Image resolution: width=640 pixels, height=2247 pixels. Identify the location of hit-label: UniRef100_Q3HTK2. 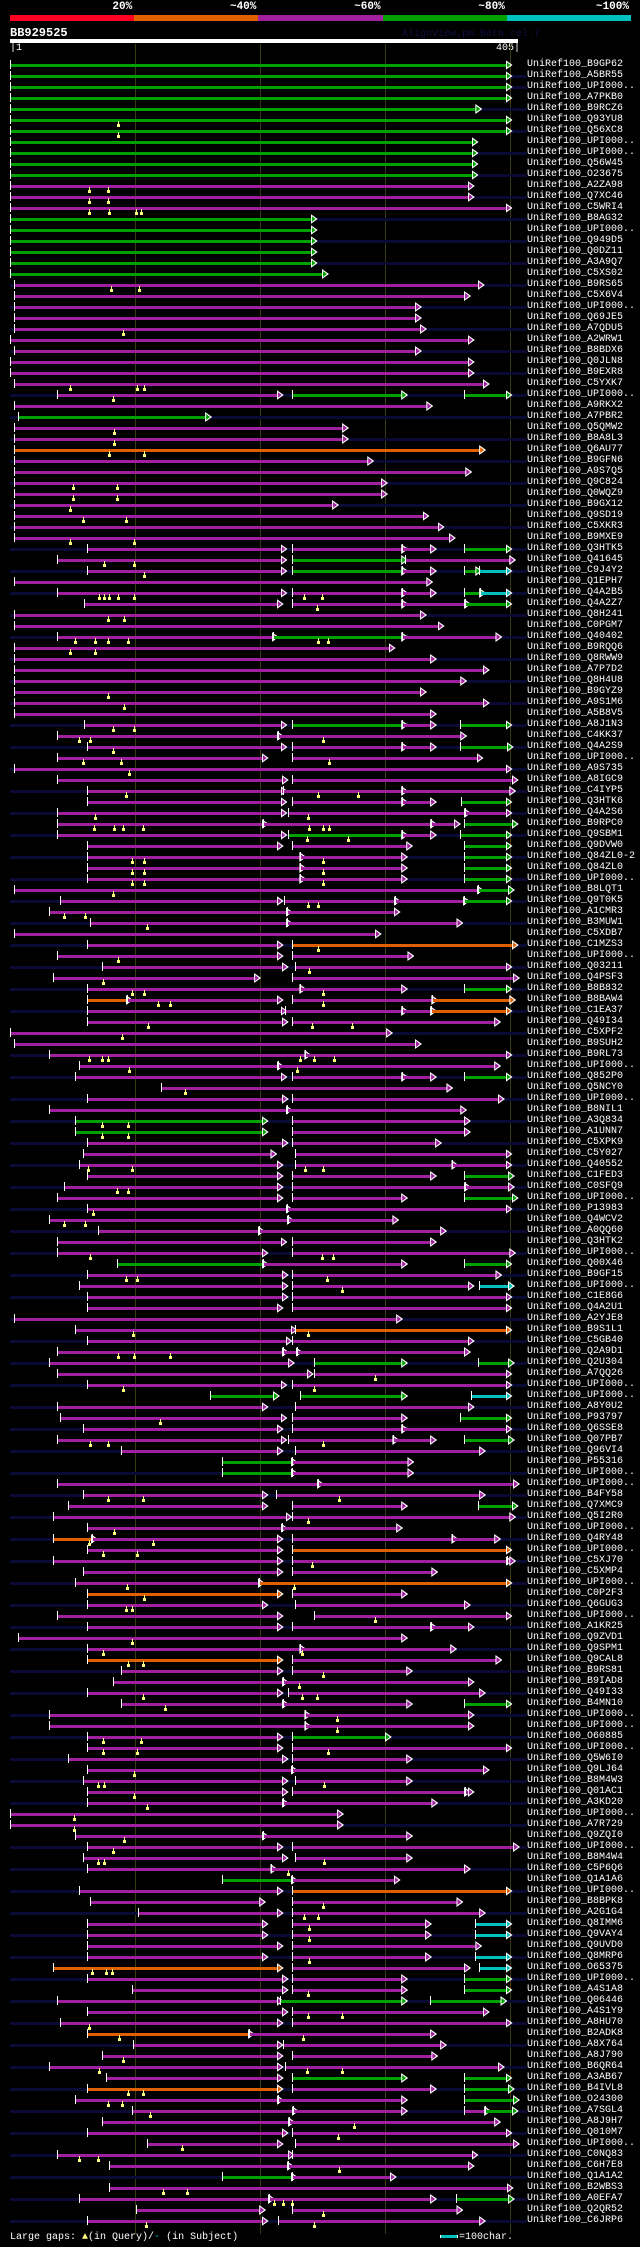
(575, 1241).